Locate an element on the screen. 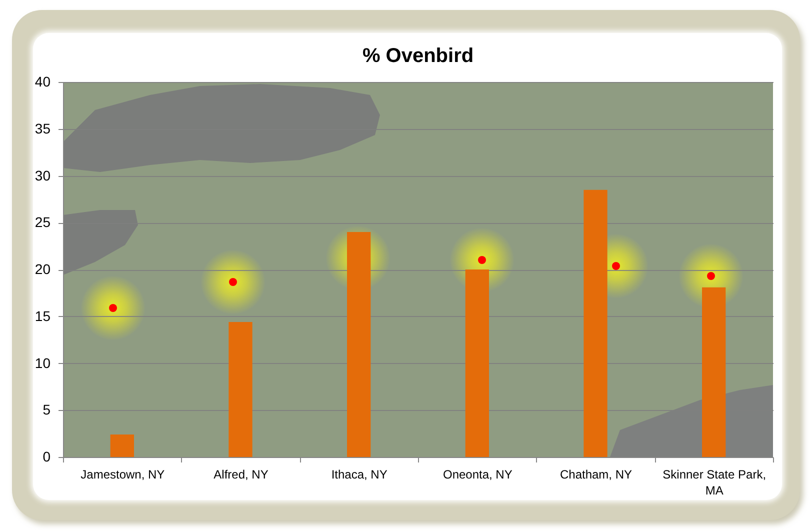 This screenshot has width=812, height=532. x-tick-label: Skinner State Park, MA is located at coordinates (714, 483).